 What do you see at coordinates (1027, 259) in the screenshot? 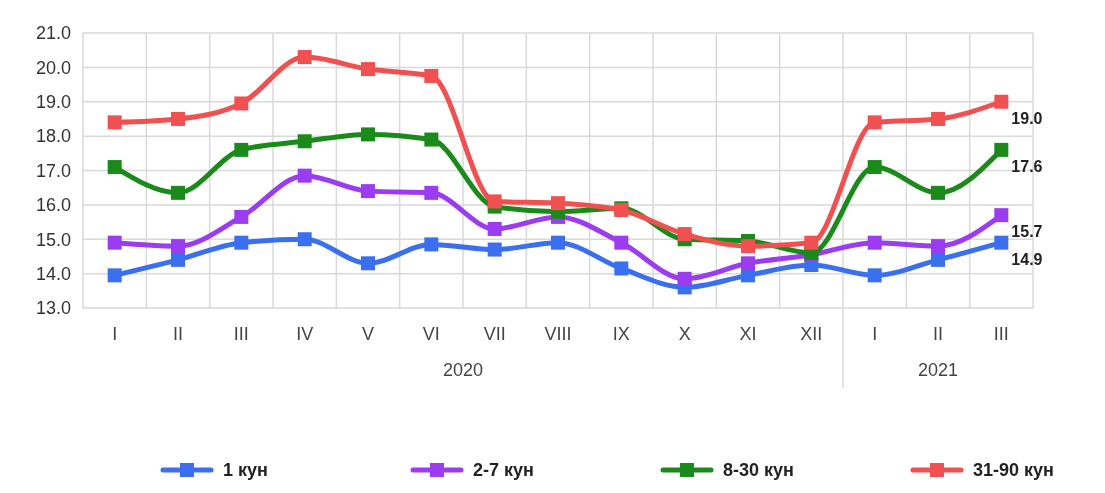
I see `data-label: 14.9` at bounding box center [1027, 259].